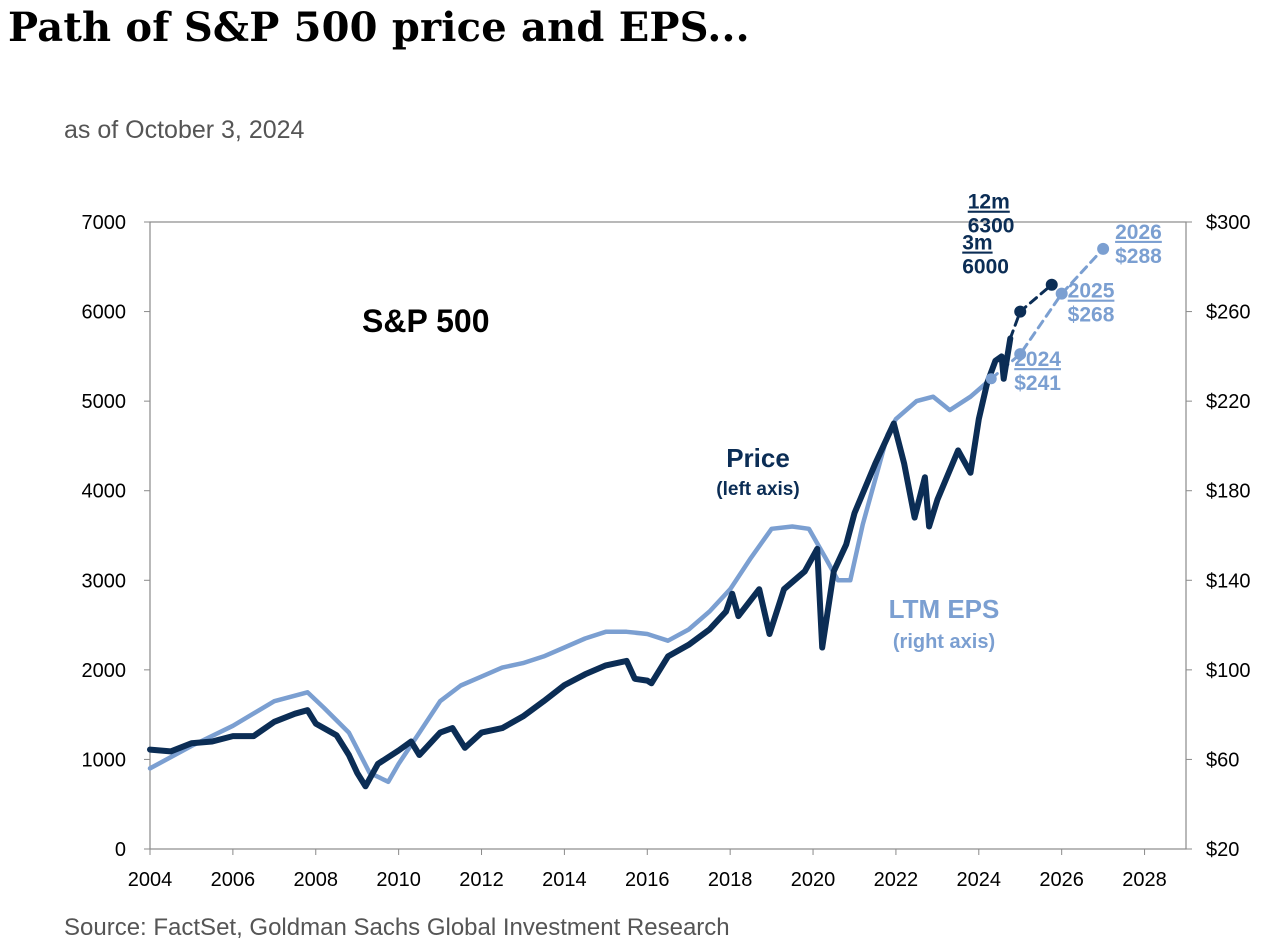 Image resolution: width=1277 pixels, height=947 pixels. I want to click on x-tick-label: 2010, so click(398, 880).